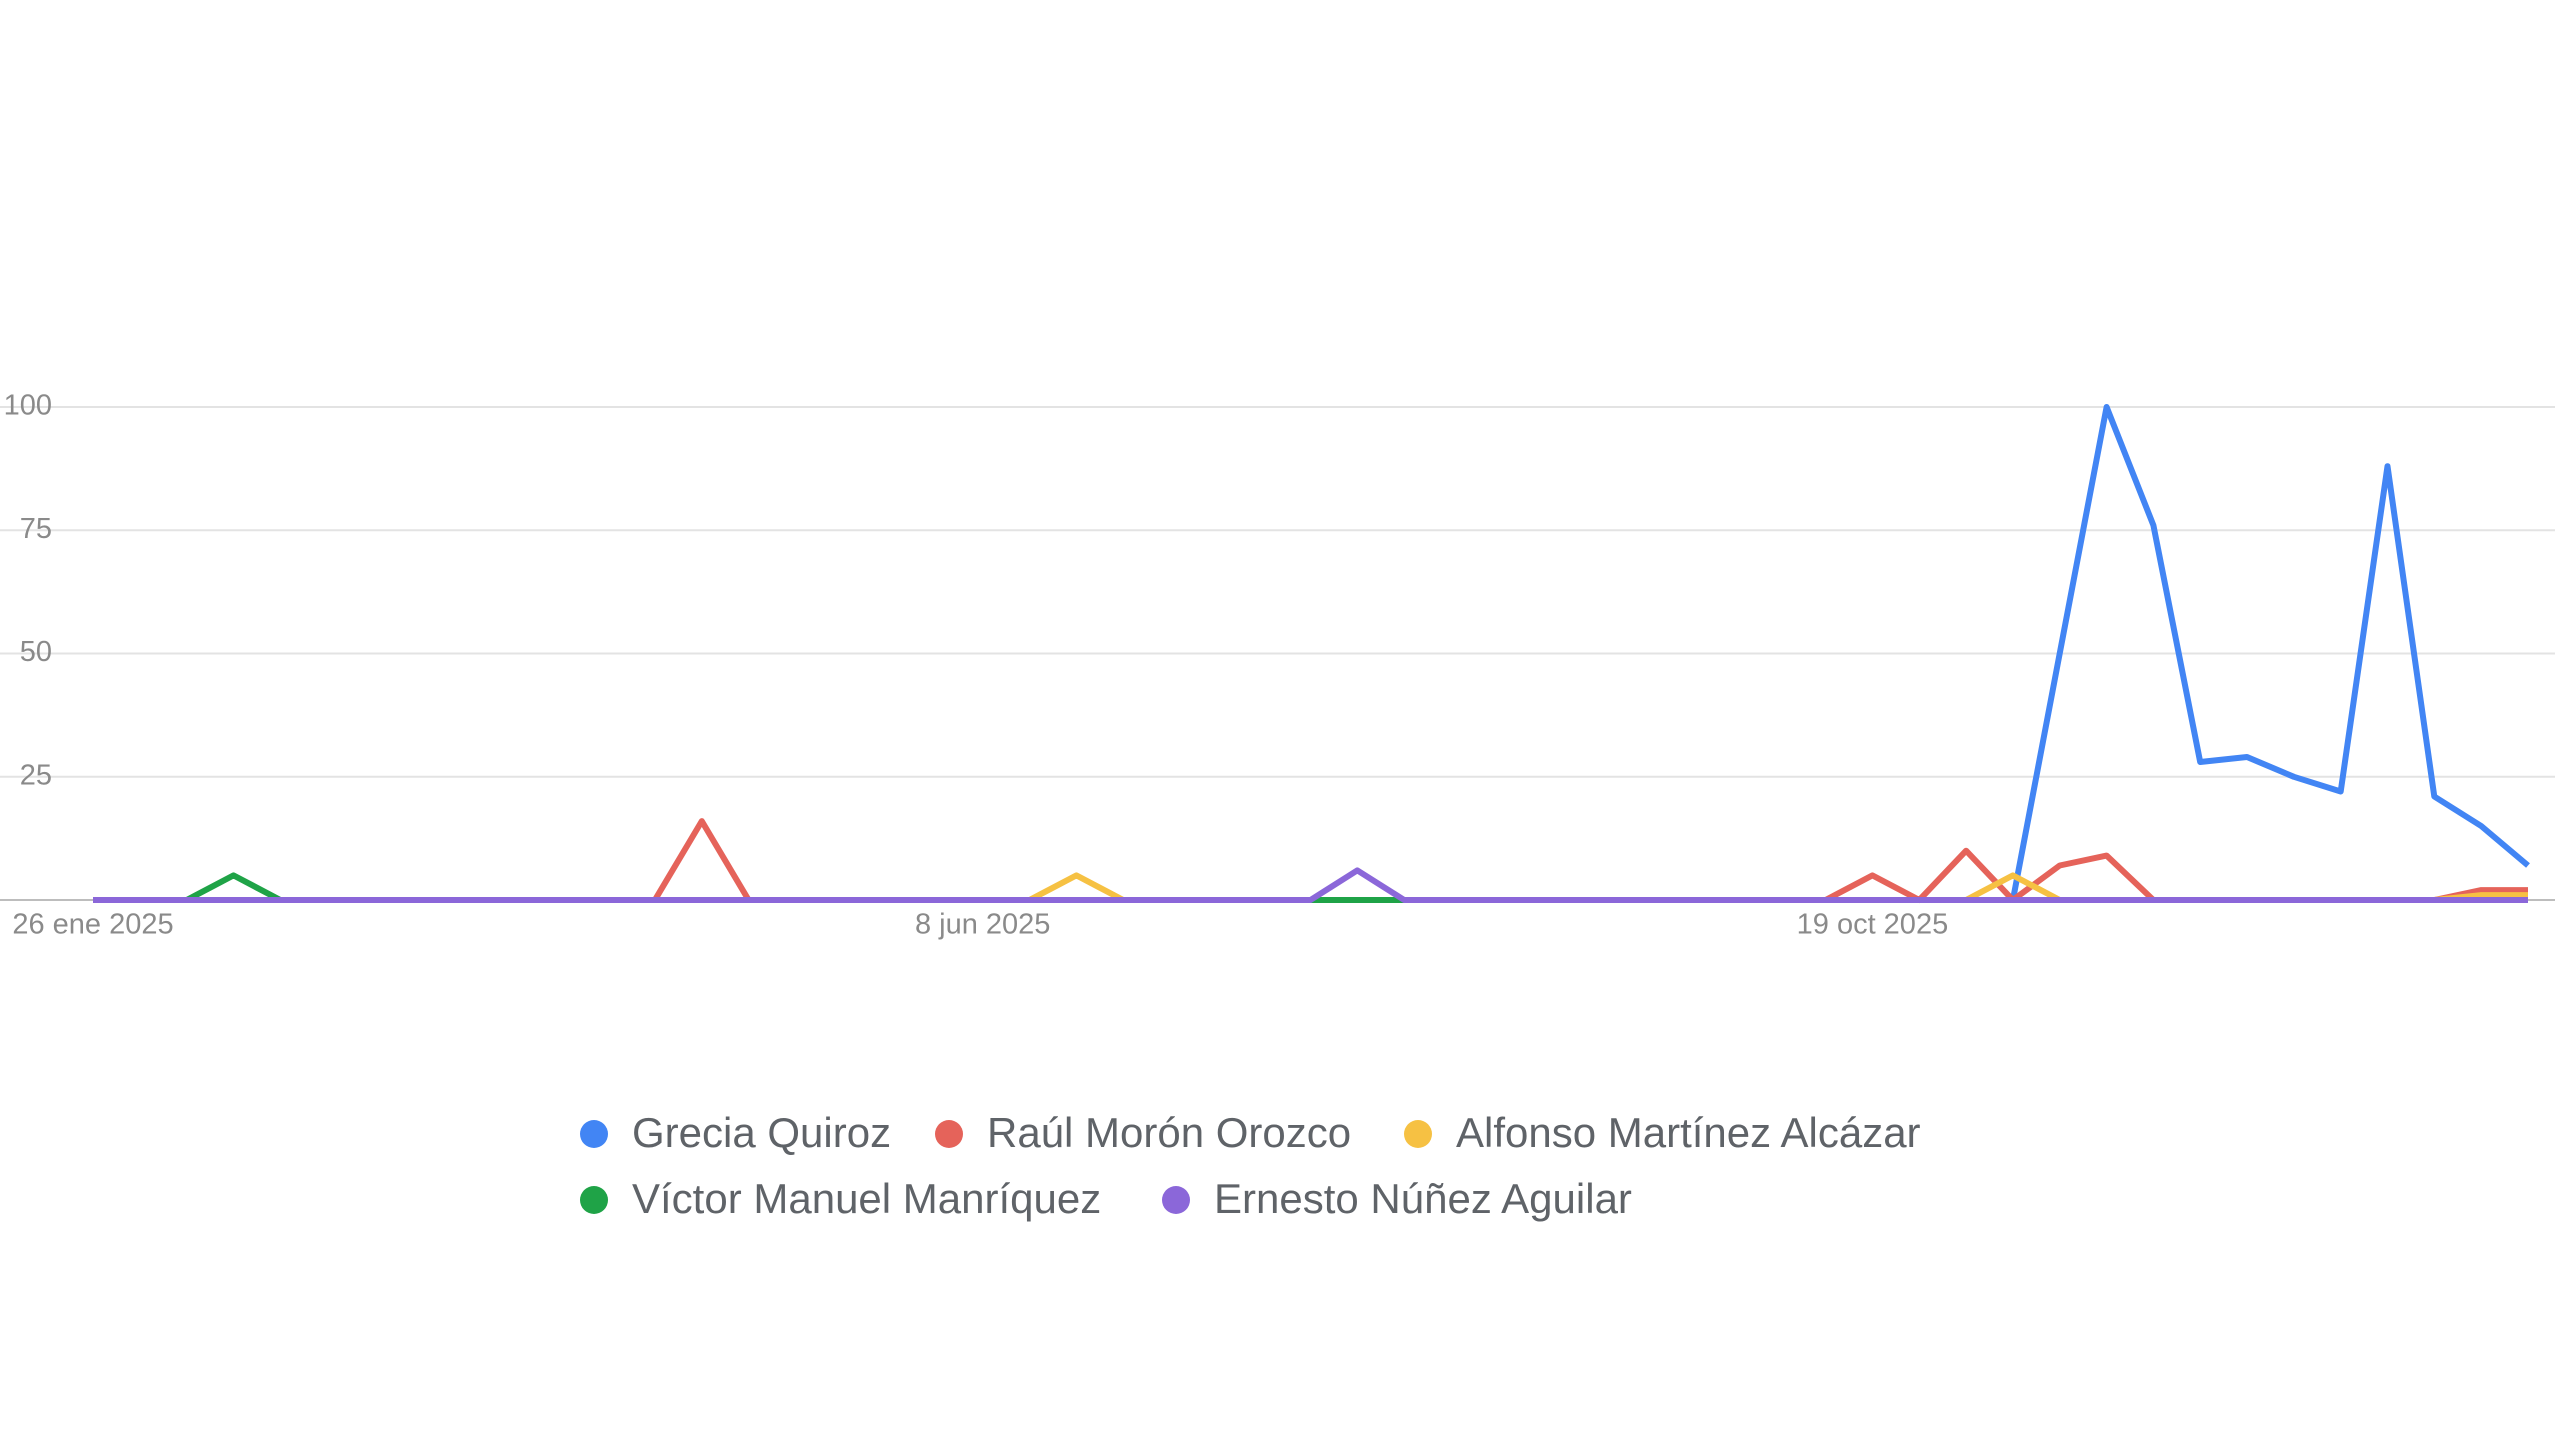 This screenshot has width=2560, height=1440. Describe the element at coordinates (28, 406) in the screenshot. I see `y-tick-label: 100` at that location.